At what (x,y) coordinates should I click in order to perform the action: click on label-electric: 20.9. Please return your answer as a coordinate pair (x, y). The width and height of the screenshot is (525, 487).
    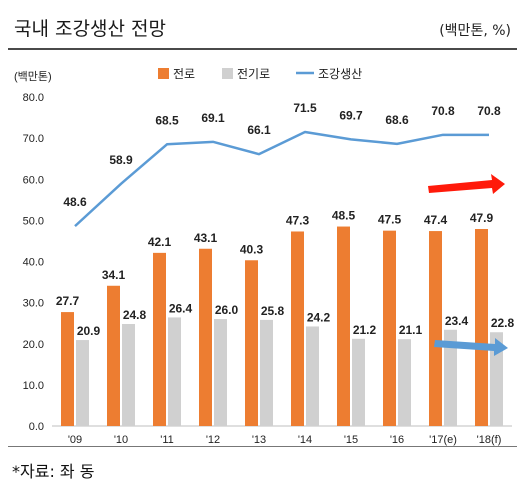
    Looking at the image, I should click on (89, 331).